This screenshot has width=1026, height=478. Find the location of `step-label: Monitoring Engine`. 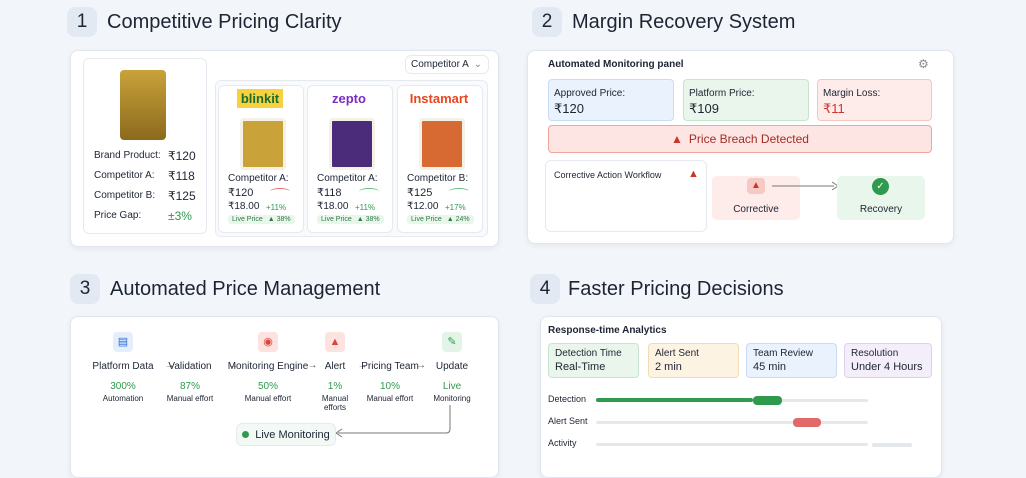

step-label: Monitoring Engine is located at coordinates (268, 366).